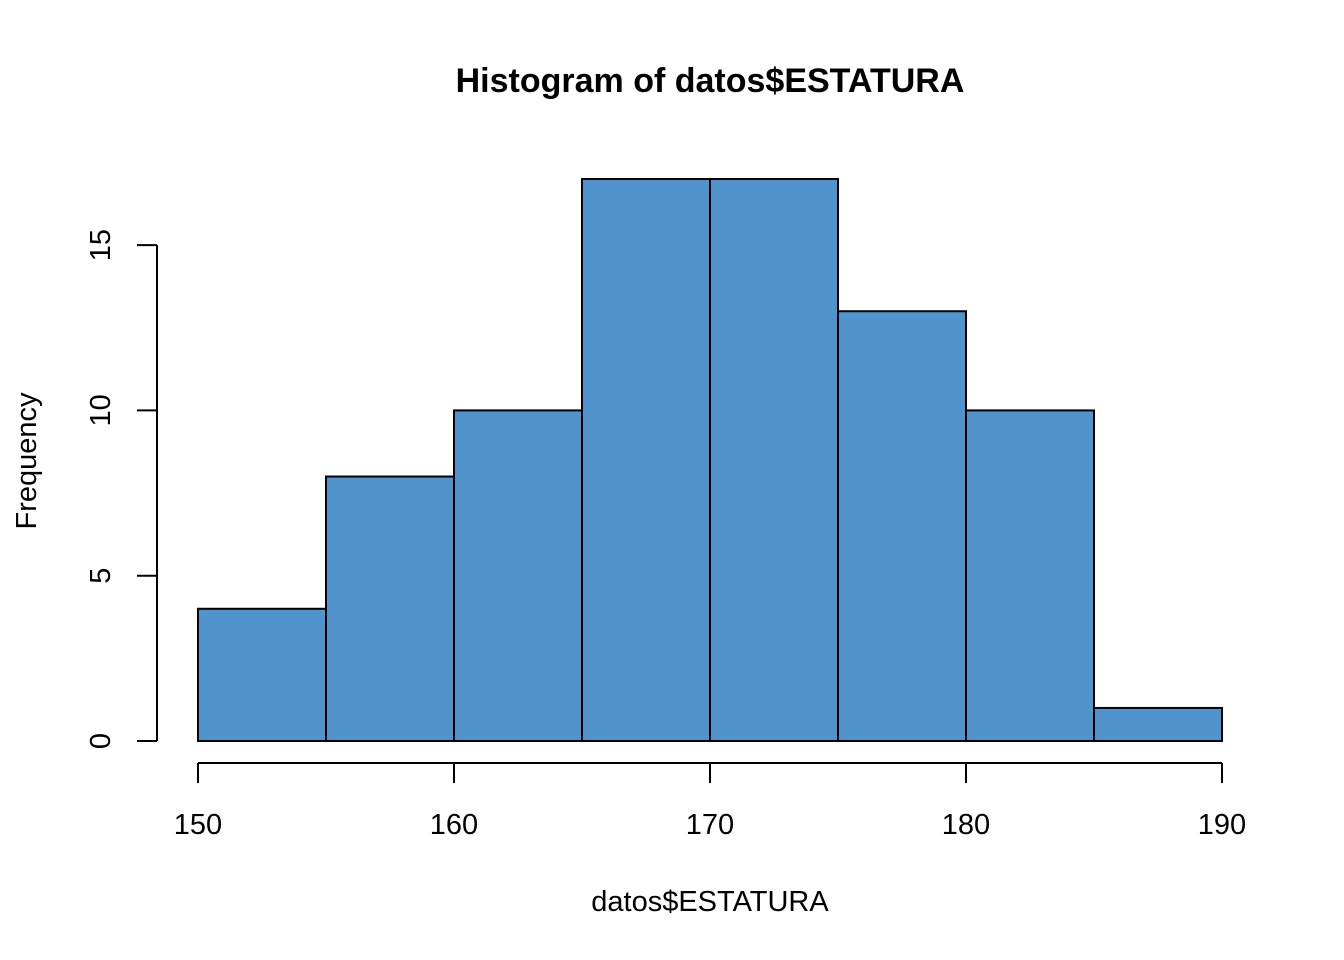 The height and width of the screenshot is (960, 1344). I want to click on x-tick-label-1: 160, so click(454, 825).